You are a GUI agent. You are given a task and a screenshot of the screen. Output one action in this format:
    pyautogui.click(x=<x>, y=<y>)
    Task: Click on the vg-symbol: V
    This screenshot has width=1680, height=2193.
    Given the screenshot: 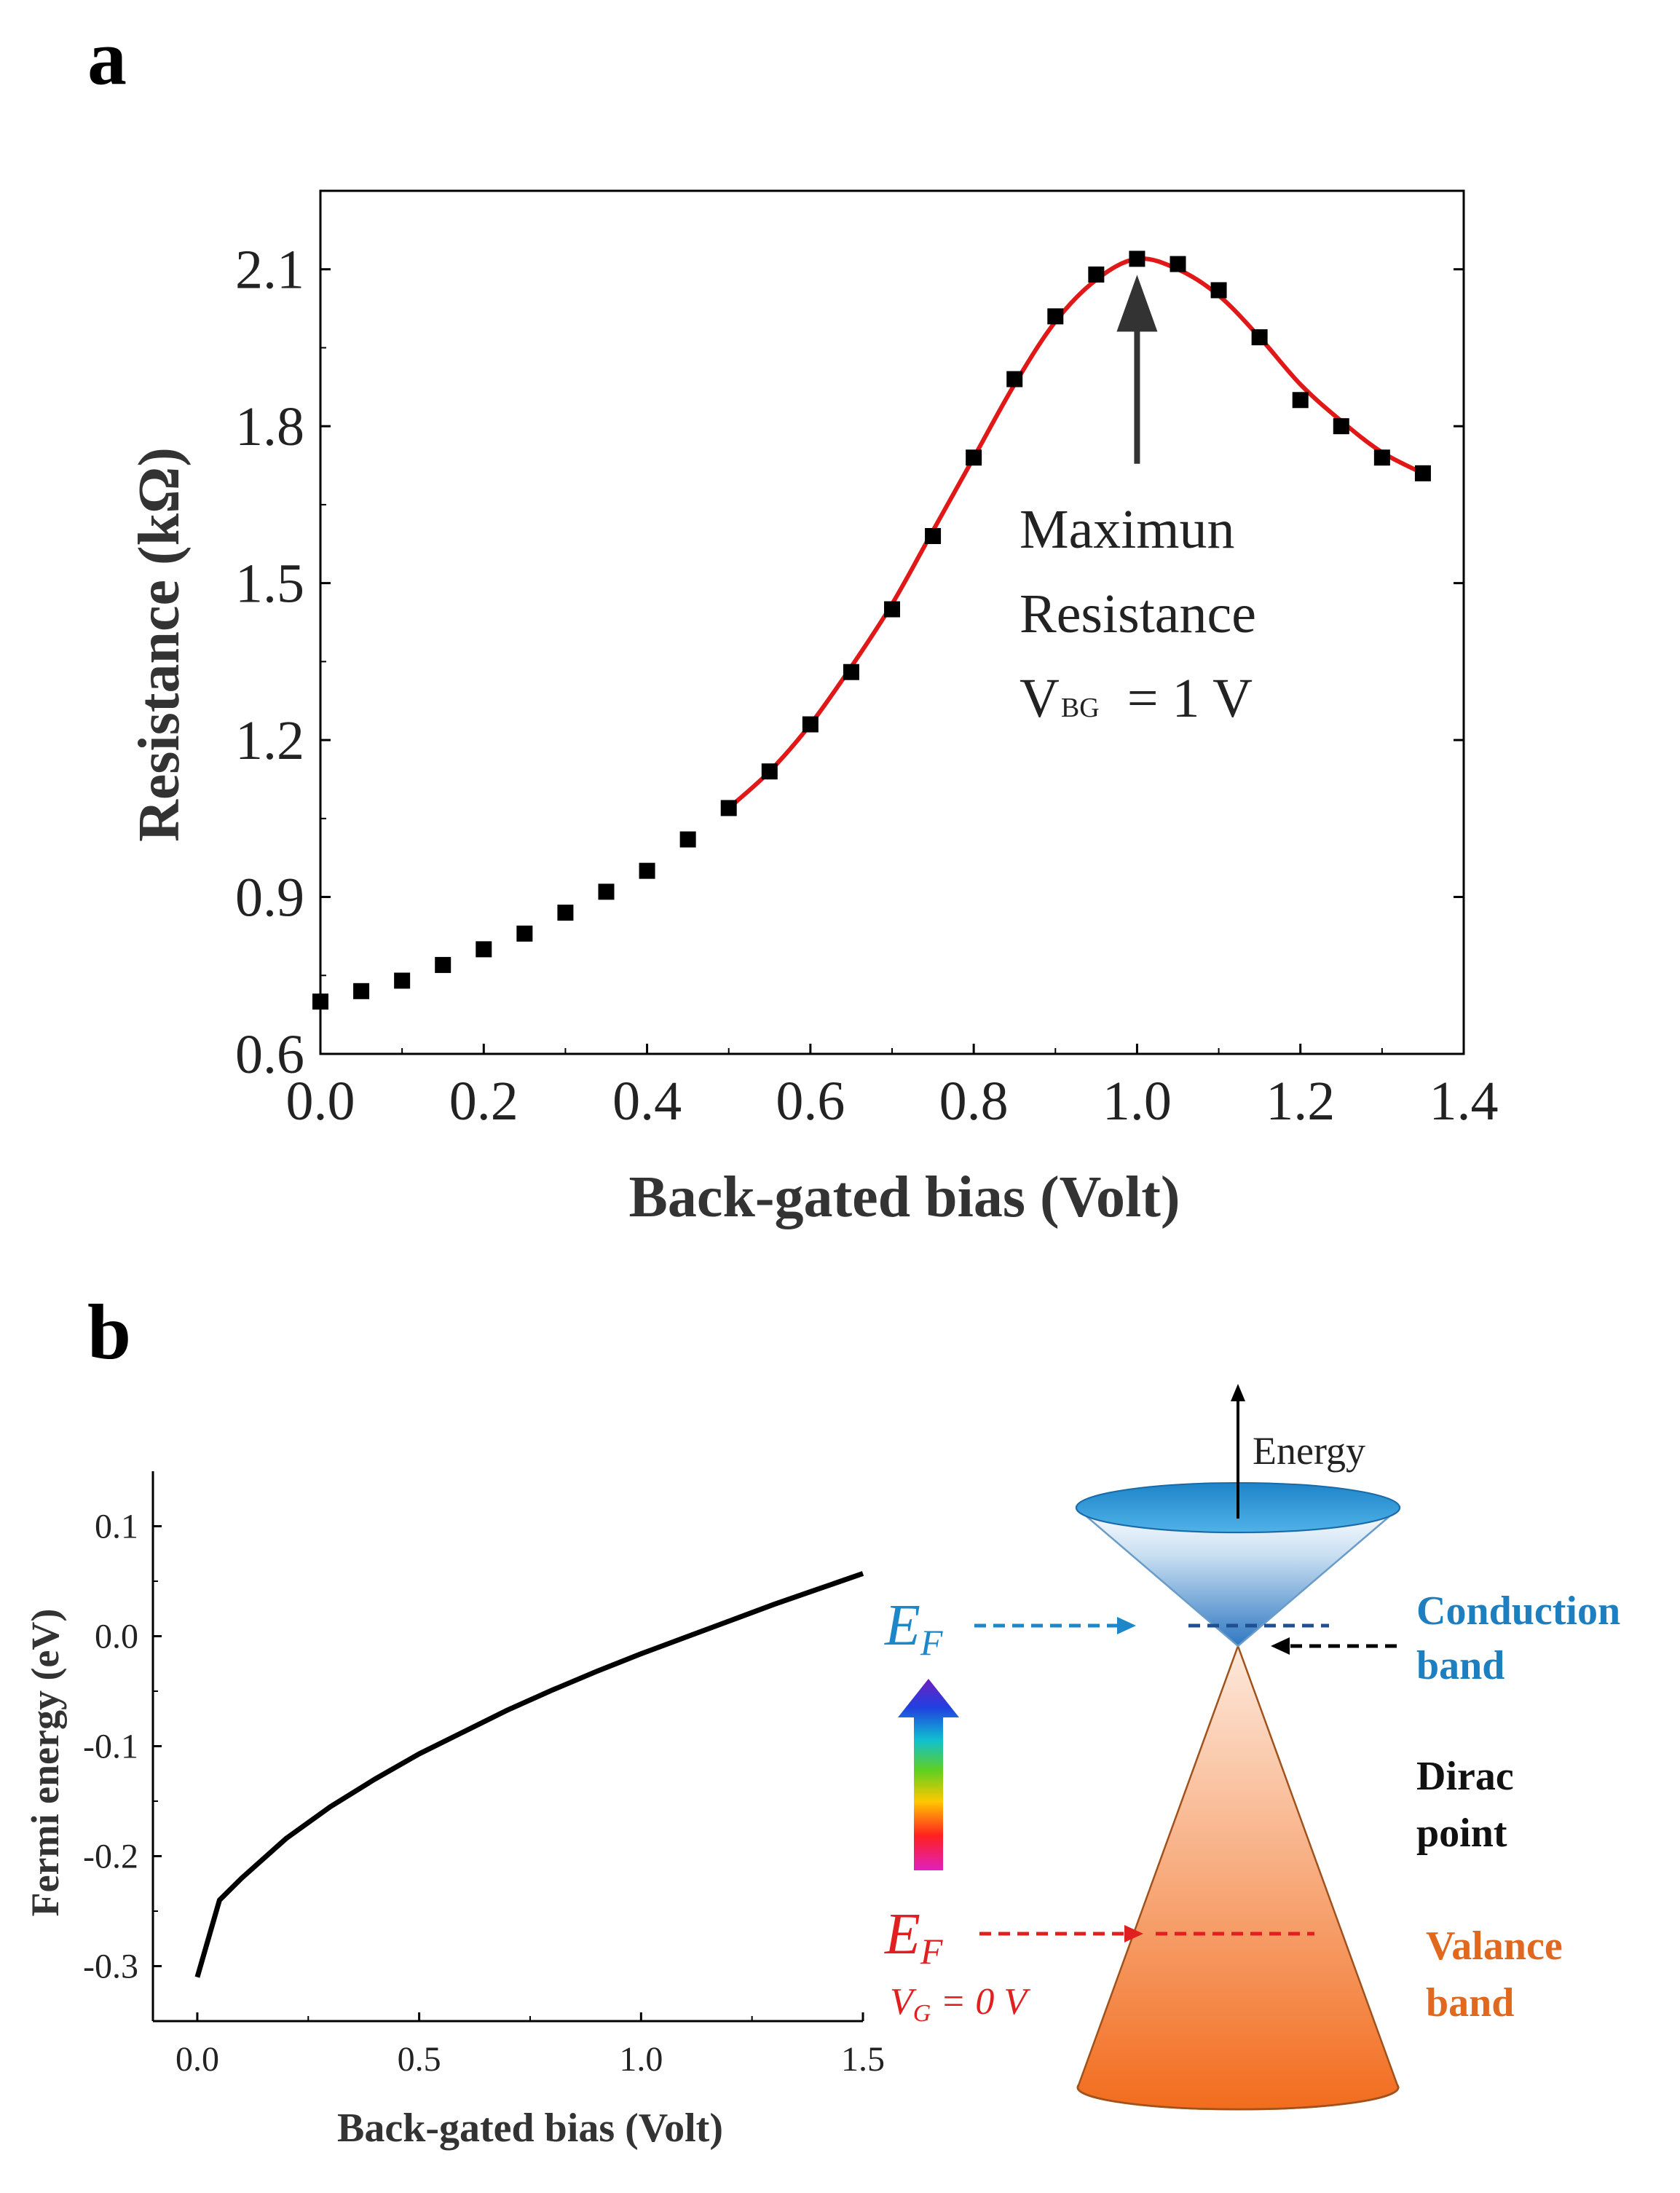 What is the action you would take?
    pyautogui.click(x=903, y=2002)
    